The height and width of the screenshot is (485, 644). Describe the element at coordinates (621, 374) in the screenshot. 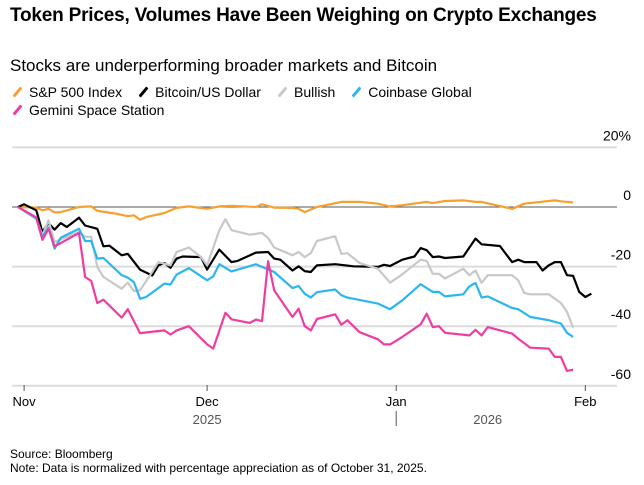

I see `y-tick-label: -60` at that location.